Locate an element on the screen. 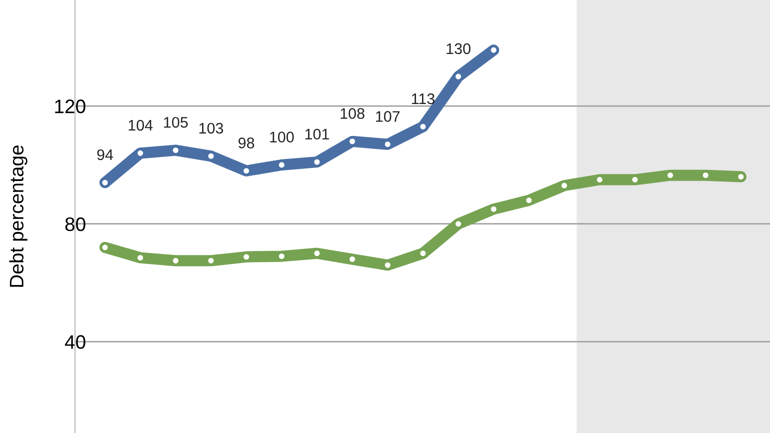  y-axis-title: Debt percentage is located at coordinates (18, 216).